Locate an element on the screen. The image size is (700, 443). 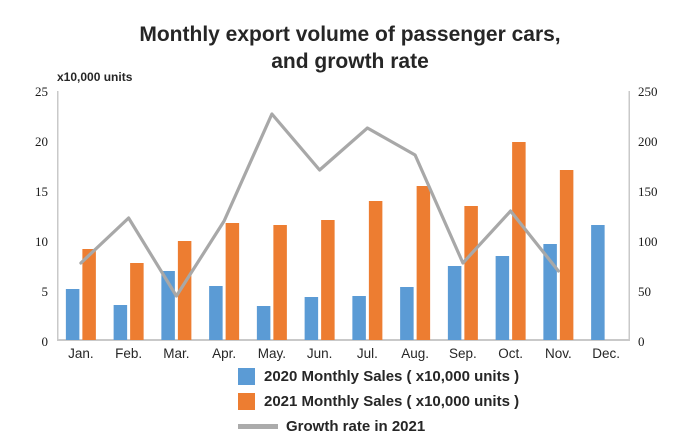
bar-2021-jan is located at coordinates (89, 294).